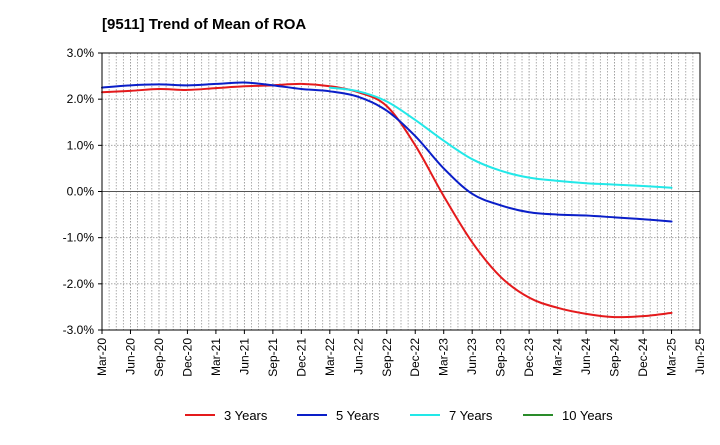 The height and width of the screenshot is (445, 720). What do you see at coordinates (587, 415) in the screenshot?
I see `legend-label-4: 10 Years` at bounding box center [587, 415].